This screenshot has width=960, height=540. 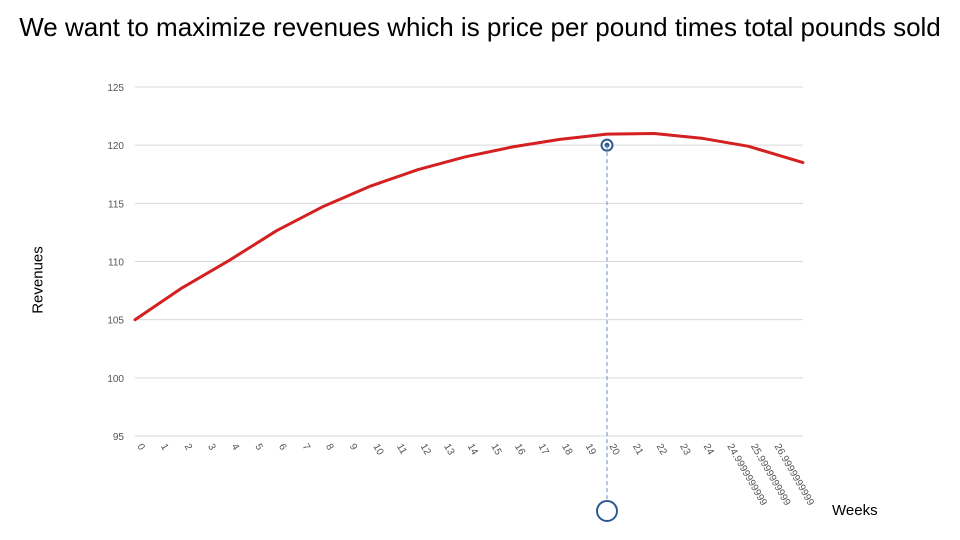 What do you see at coordinates (566, 450) in the screenshot?
I see `x-tick-label: 18` at bounding box center [566, 450].